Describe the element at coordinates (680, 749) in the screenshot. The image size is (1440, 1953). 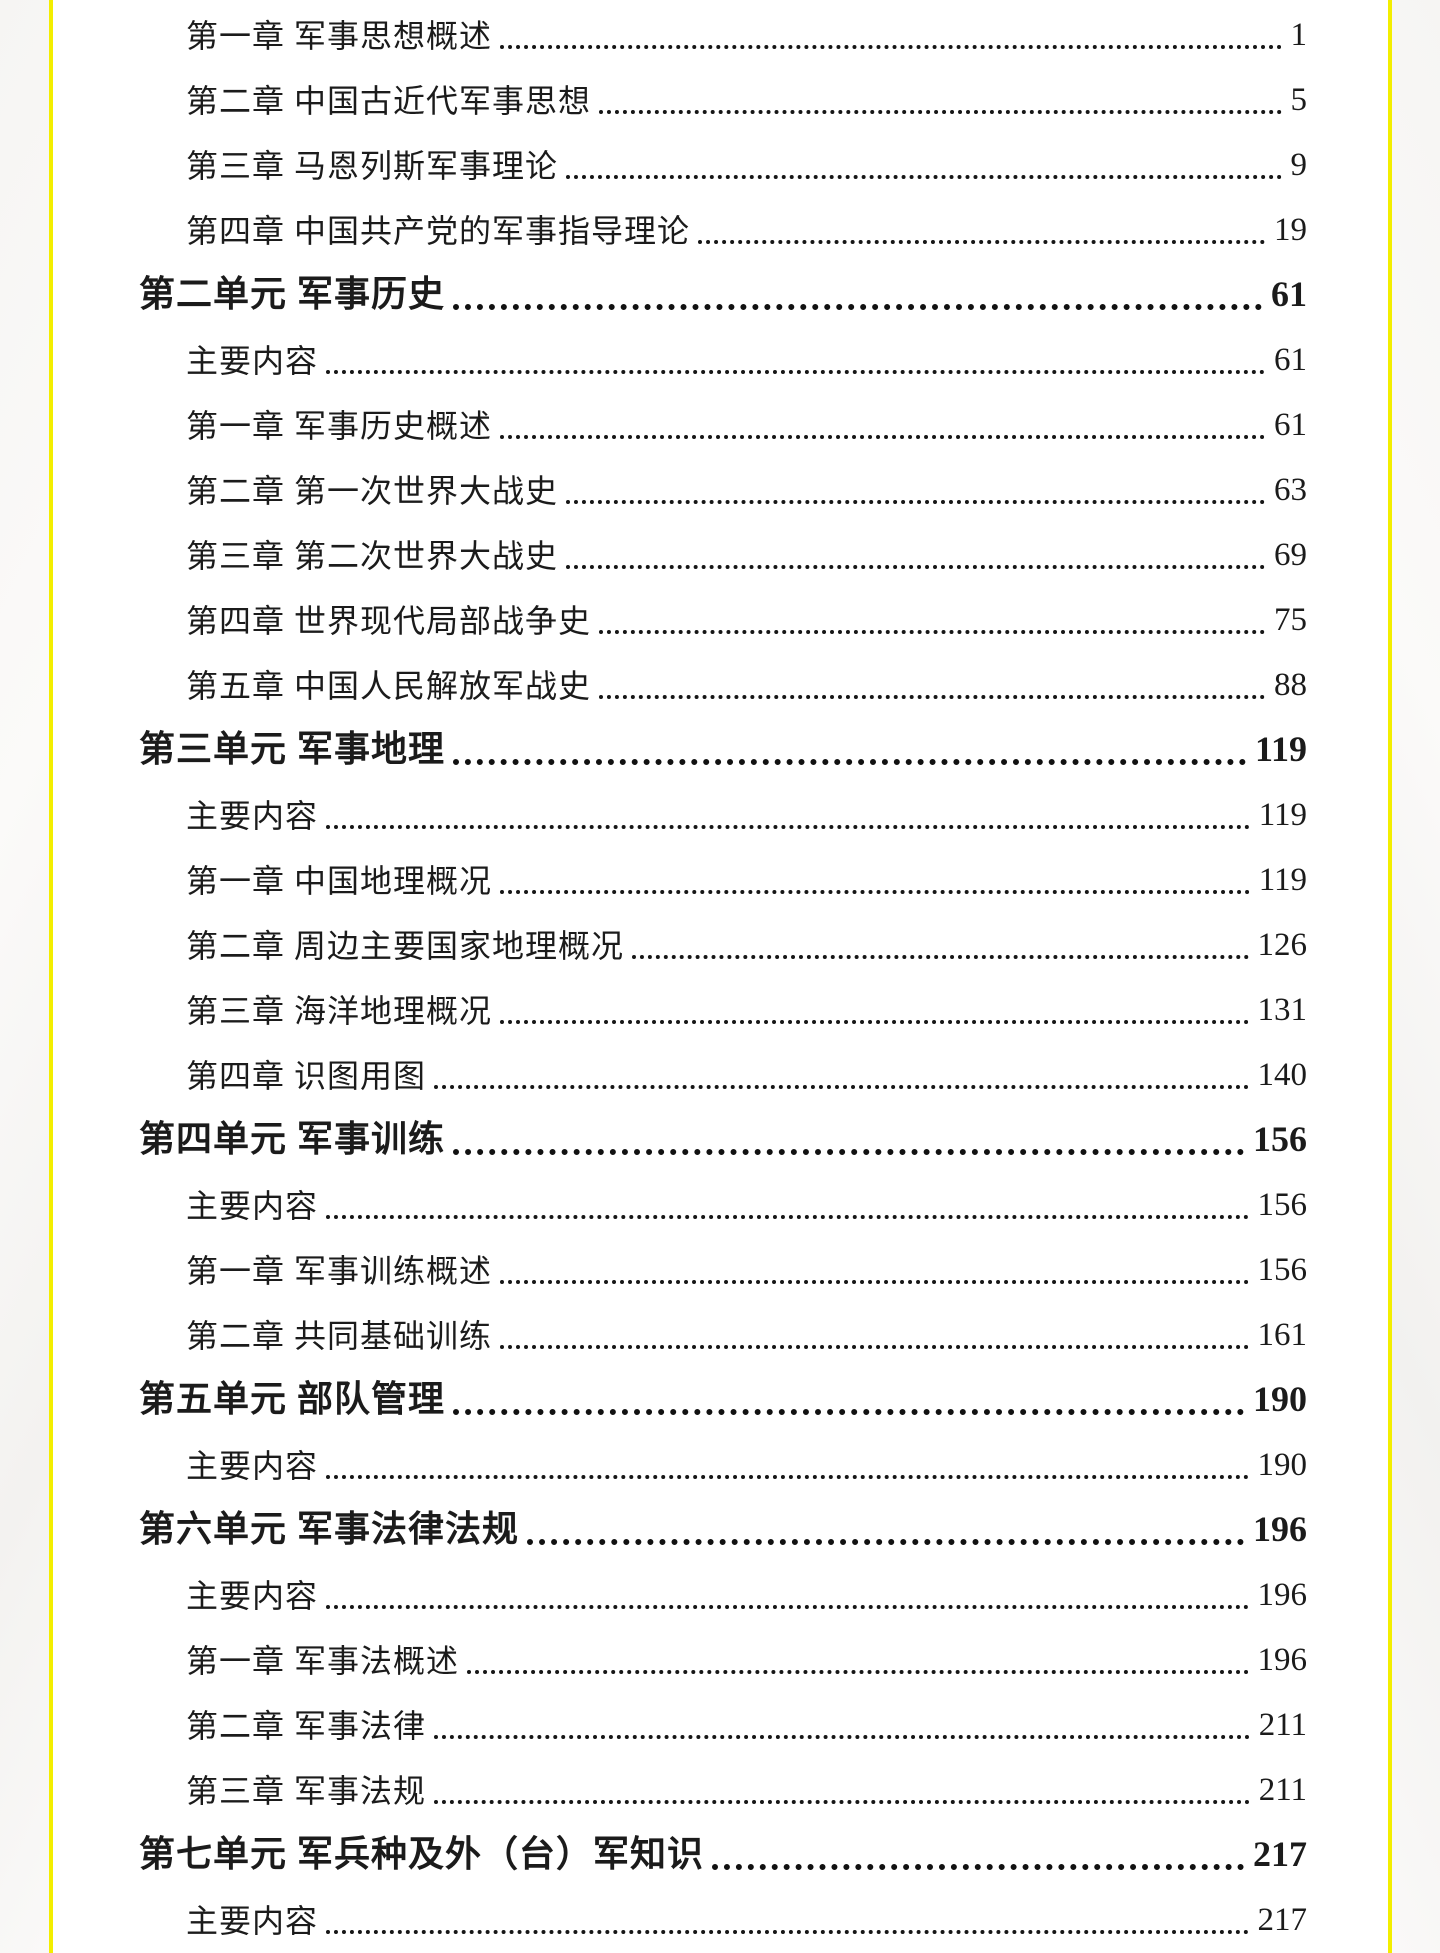
I see `toc-entry-unit: 第三单元 军事地理 119` at that location.